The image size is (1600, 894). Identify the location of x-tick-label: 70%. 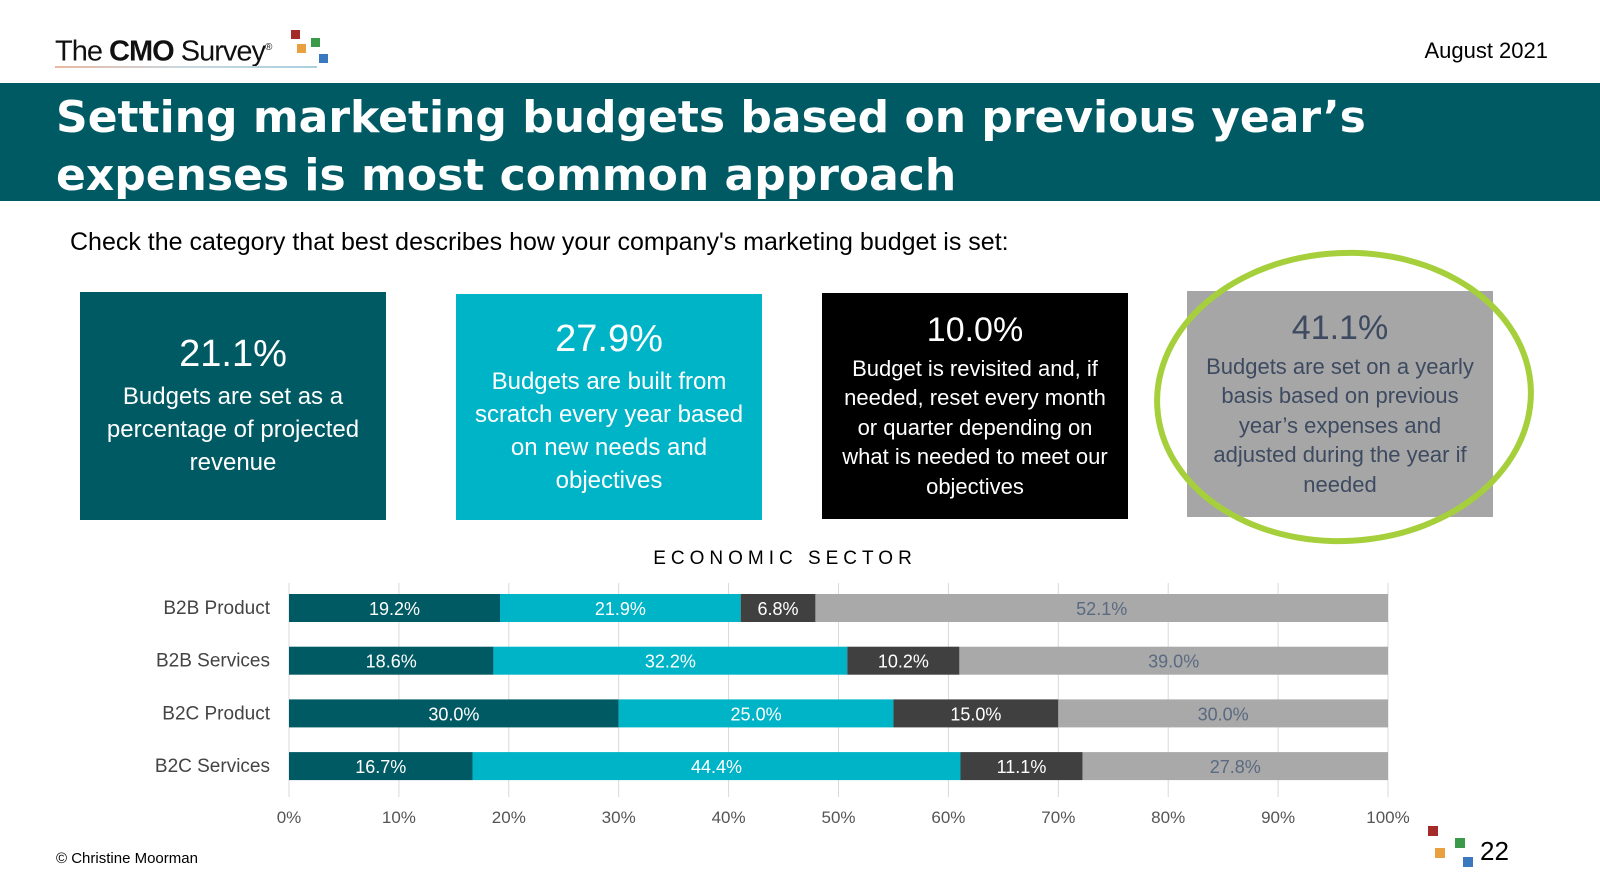
(1058, 817).